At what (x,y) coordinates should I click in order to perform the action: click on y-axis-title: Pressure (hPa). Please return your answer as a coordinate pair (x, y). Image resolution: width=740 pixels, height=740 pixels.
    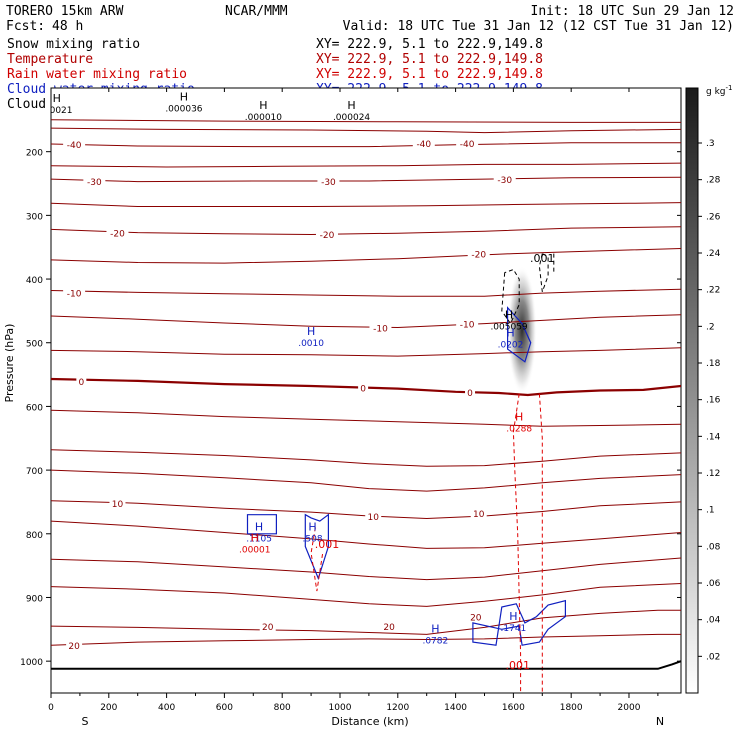
    Looking at the image, I should click on (9, 363).